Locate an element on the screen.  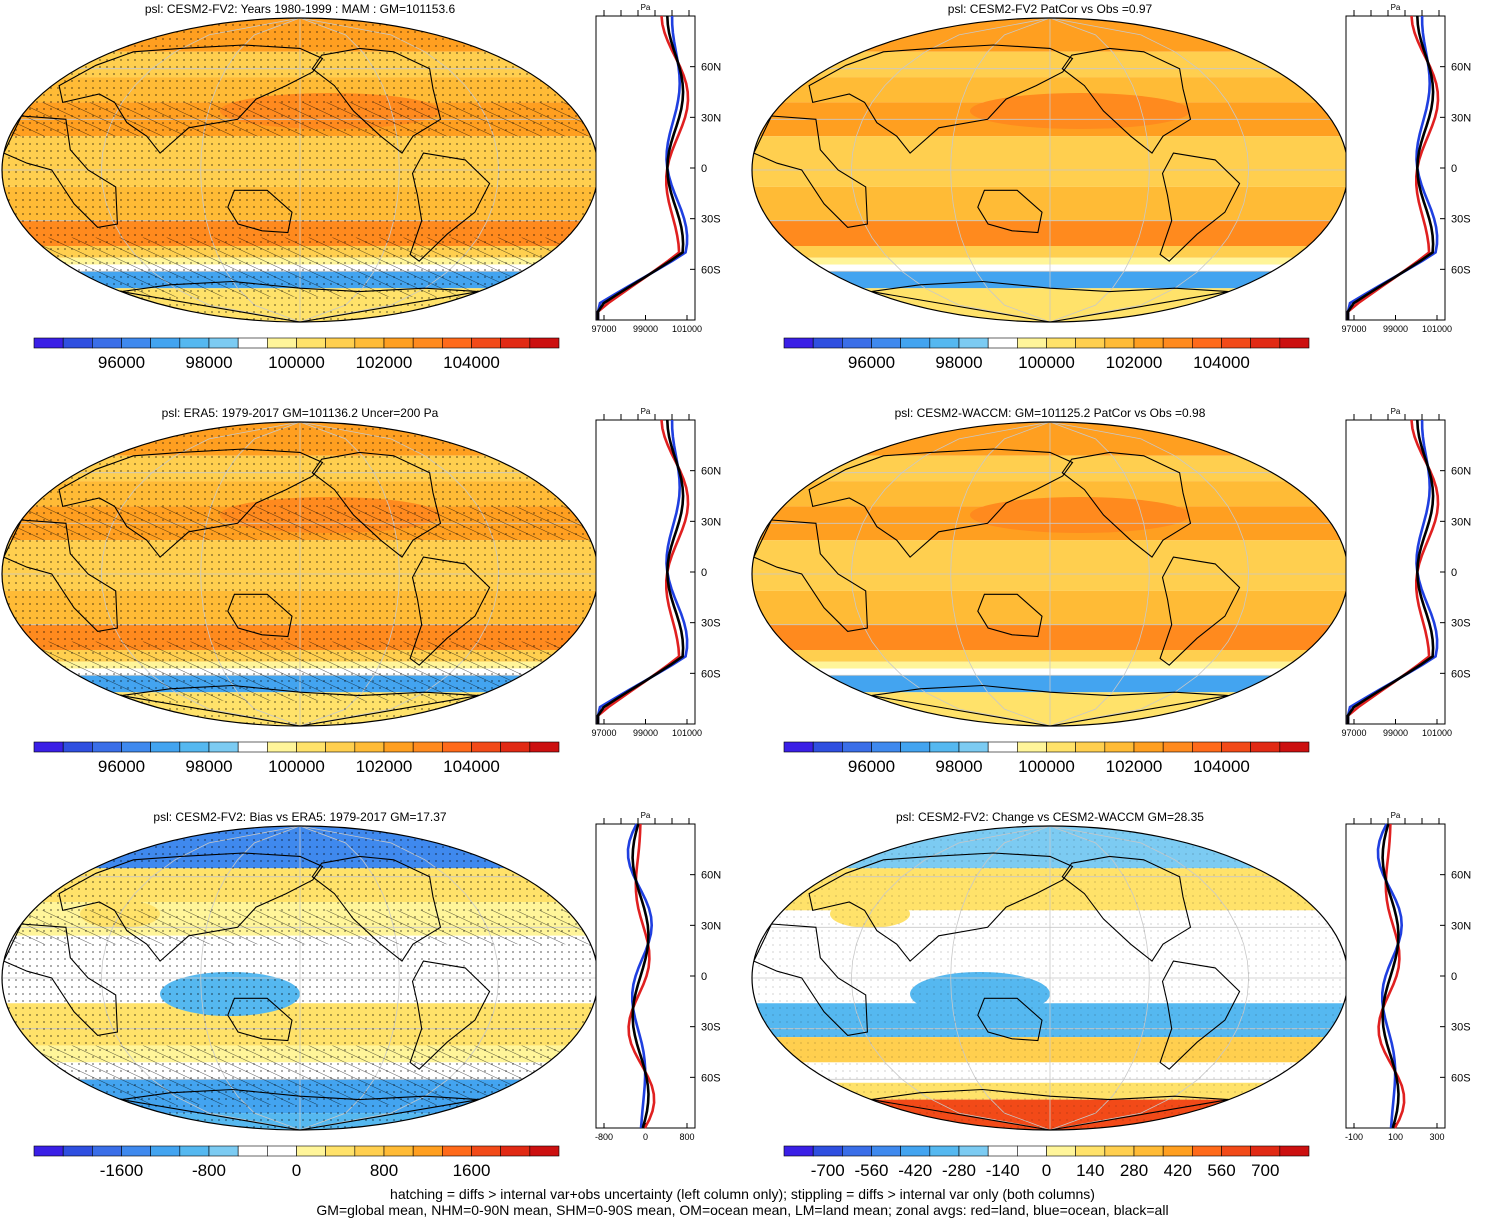
zonal-unit-label: Pa is located at coordinates (1396, 815).